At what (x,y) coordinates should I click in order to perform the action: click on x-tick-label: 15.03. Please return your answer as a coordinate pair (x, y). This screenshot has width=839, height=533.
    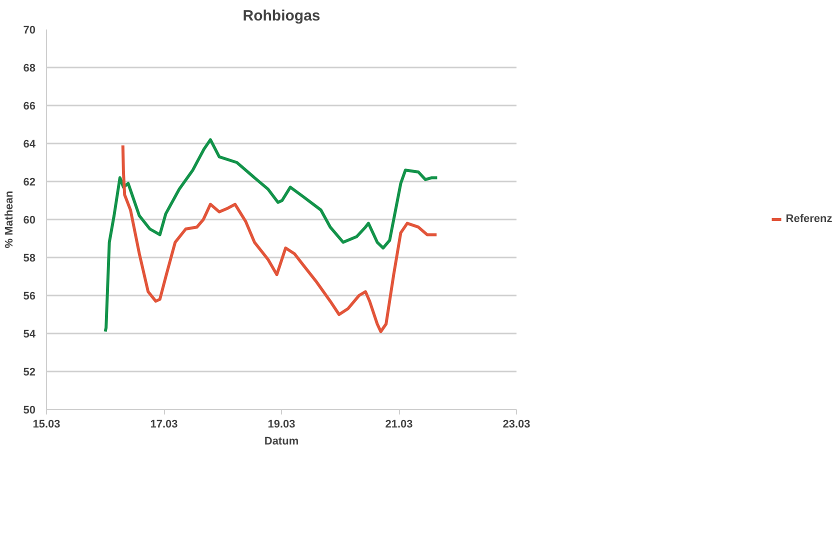
    Looking at the image, I should click on (46, 424).